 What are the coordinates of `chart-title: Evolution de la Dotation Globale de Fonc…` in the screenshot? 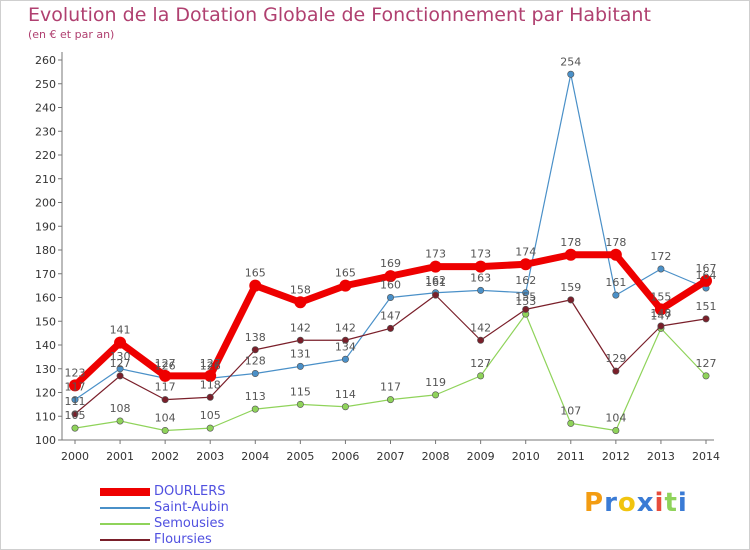 It's located at (339, 15).